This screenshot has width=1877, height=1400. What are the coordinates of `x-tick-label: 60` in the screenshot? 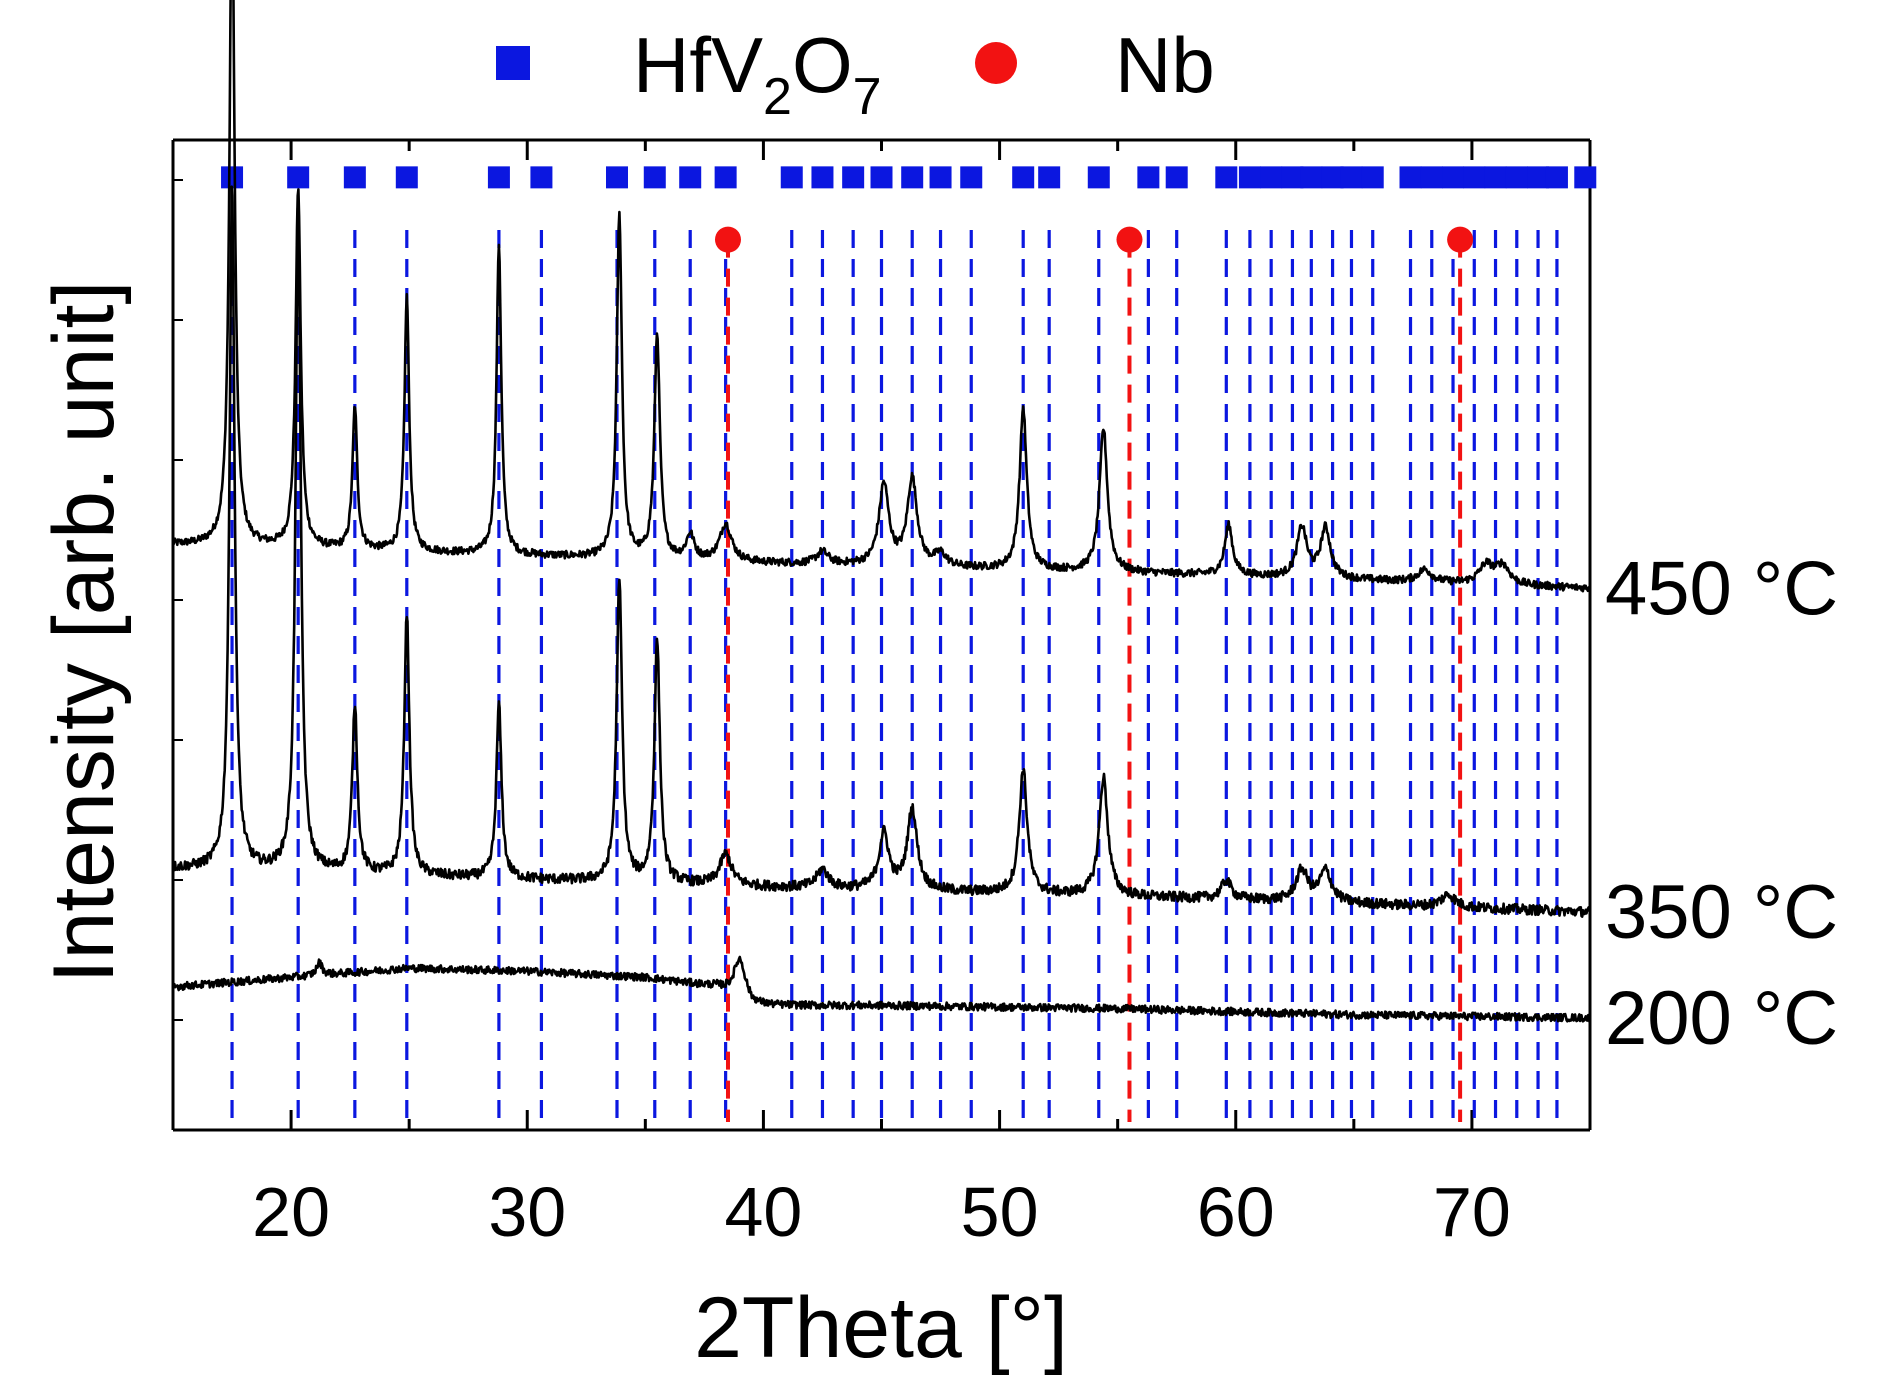 It's located at (1236, 1212).